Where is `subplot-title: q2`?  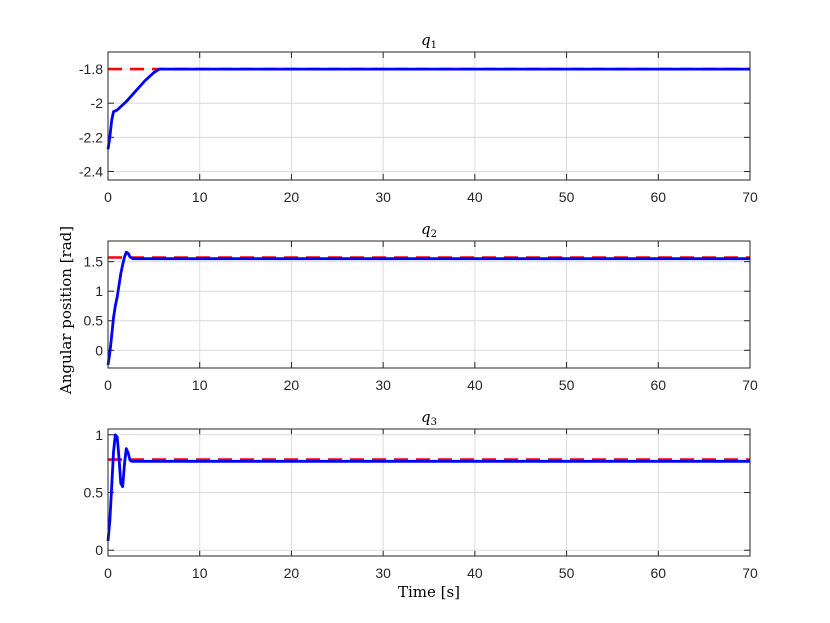
subplot-title: q2 is located at coordinates (429, 230).